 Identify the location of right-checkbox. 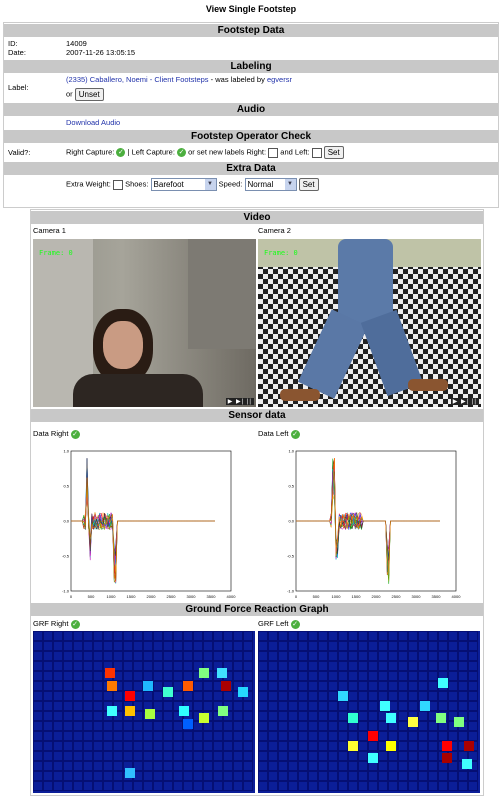
(273, 152).